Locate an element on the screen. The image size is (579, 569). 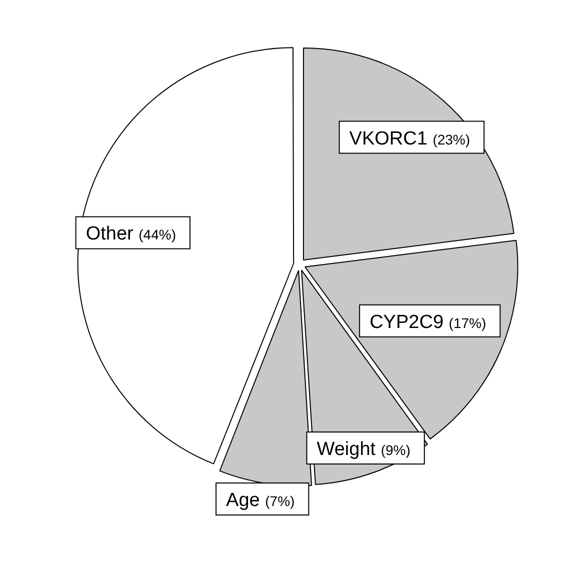
slice-label: VKORC1 is located at coordinates (391, 139).